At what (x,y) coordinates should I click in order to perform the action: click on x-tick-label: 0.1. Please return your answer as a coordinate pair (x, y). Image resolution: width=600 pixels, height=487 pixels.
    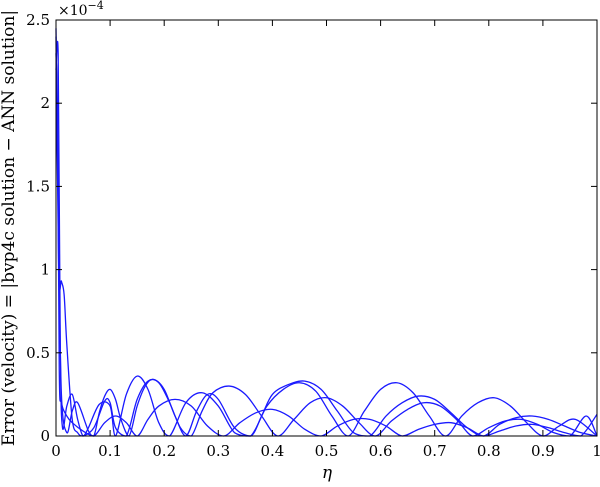
    Looking at the image, I should click on (110, 451).